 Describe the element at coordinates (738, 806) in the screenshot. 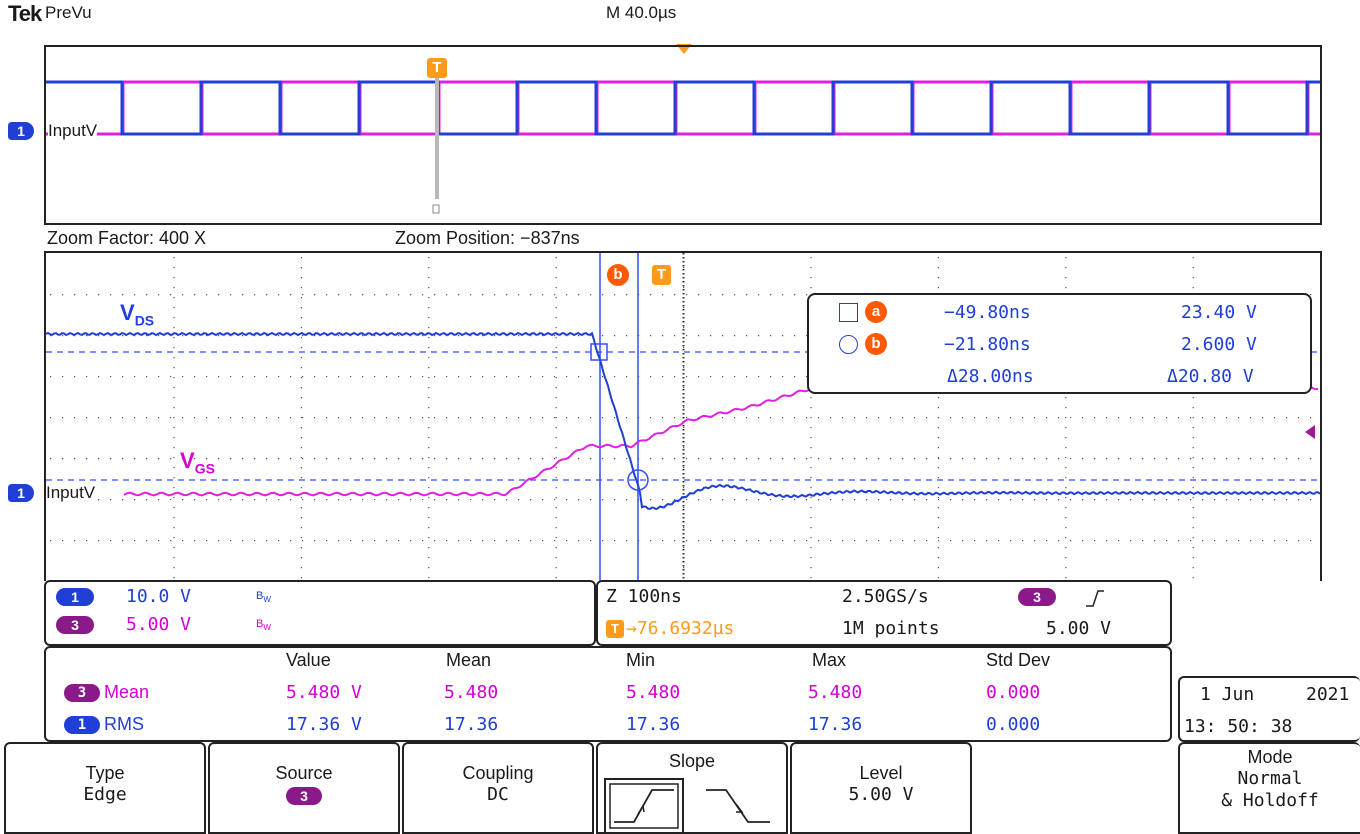

I see `slope-falling-icon` at that location.